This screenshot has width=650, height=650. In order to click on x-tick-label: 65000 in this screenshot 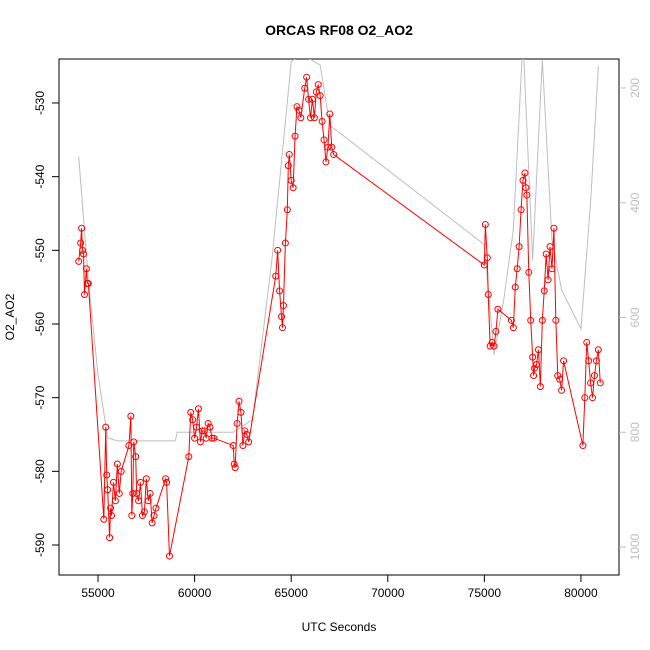, I will do `click(292, 593)`.